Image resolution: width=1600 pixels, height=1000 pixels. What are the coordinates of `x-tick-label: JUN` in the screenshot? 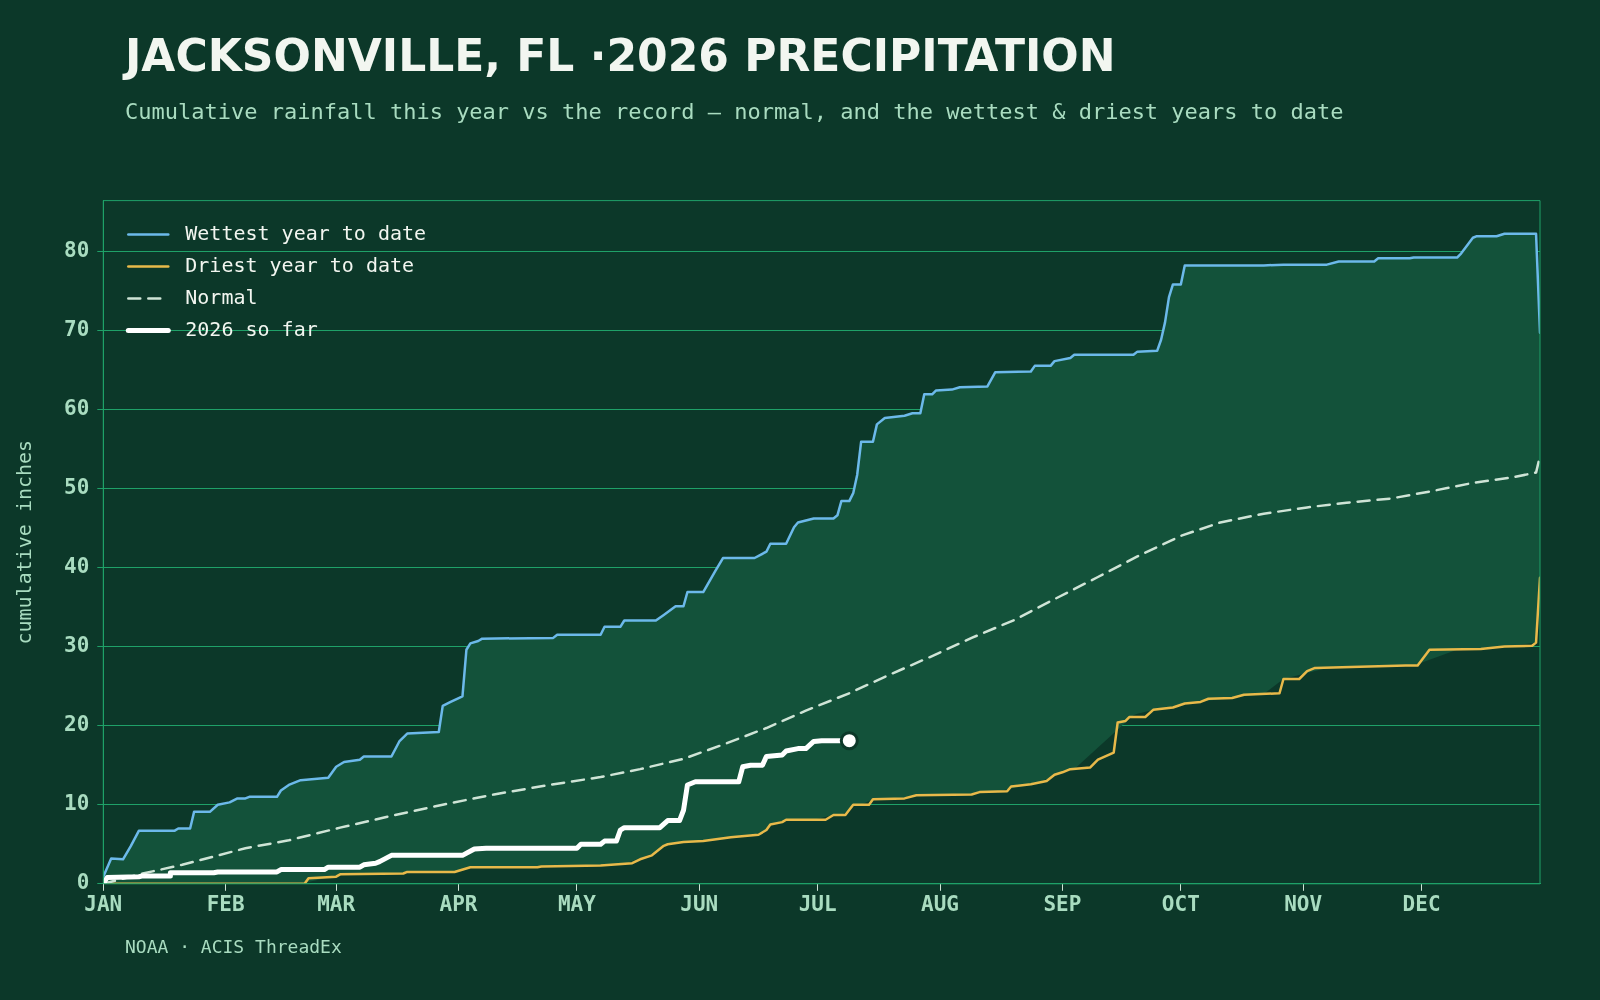 It's located at (699, 903).